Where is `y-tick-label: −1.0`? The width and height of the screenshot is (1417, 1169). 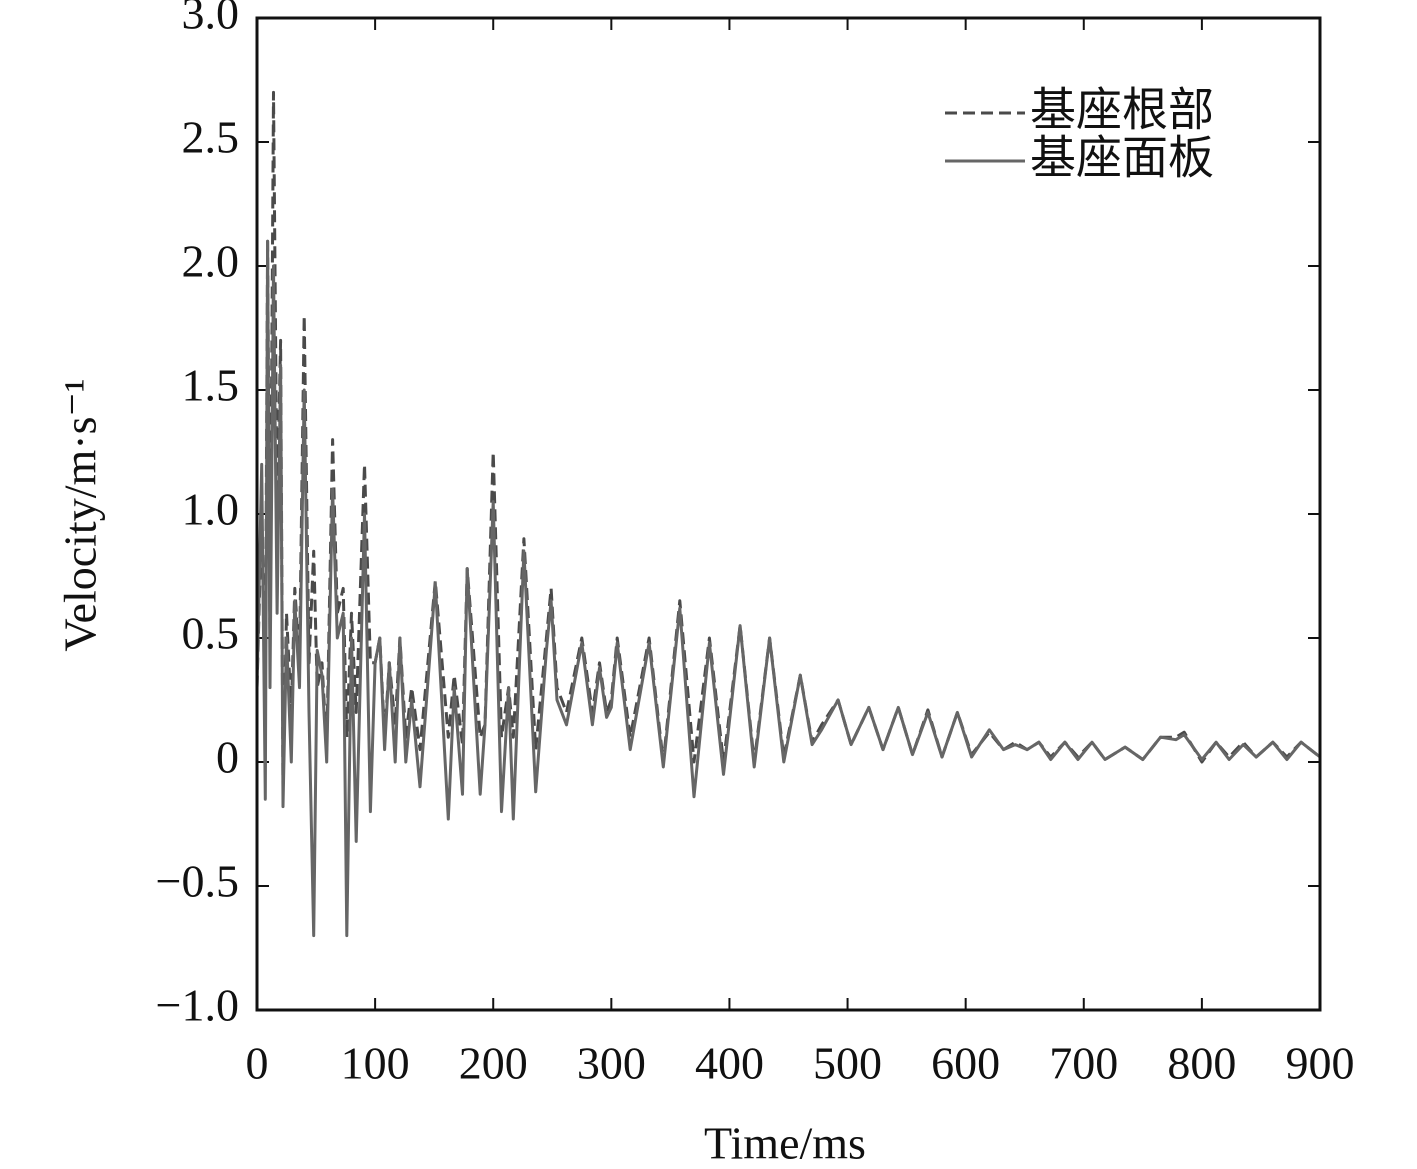 y-tick-label: −1.0 is located at coordinates (197, 1005).